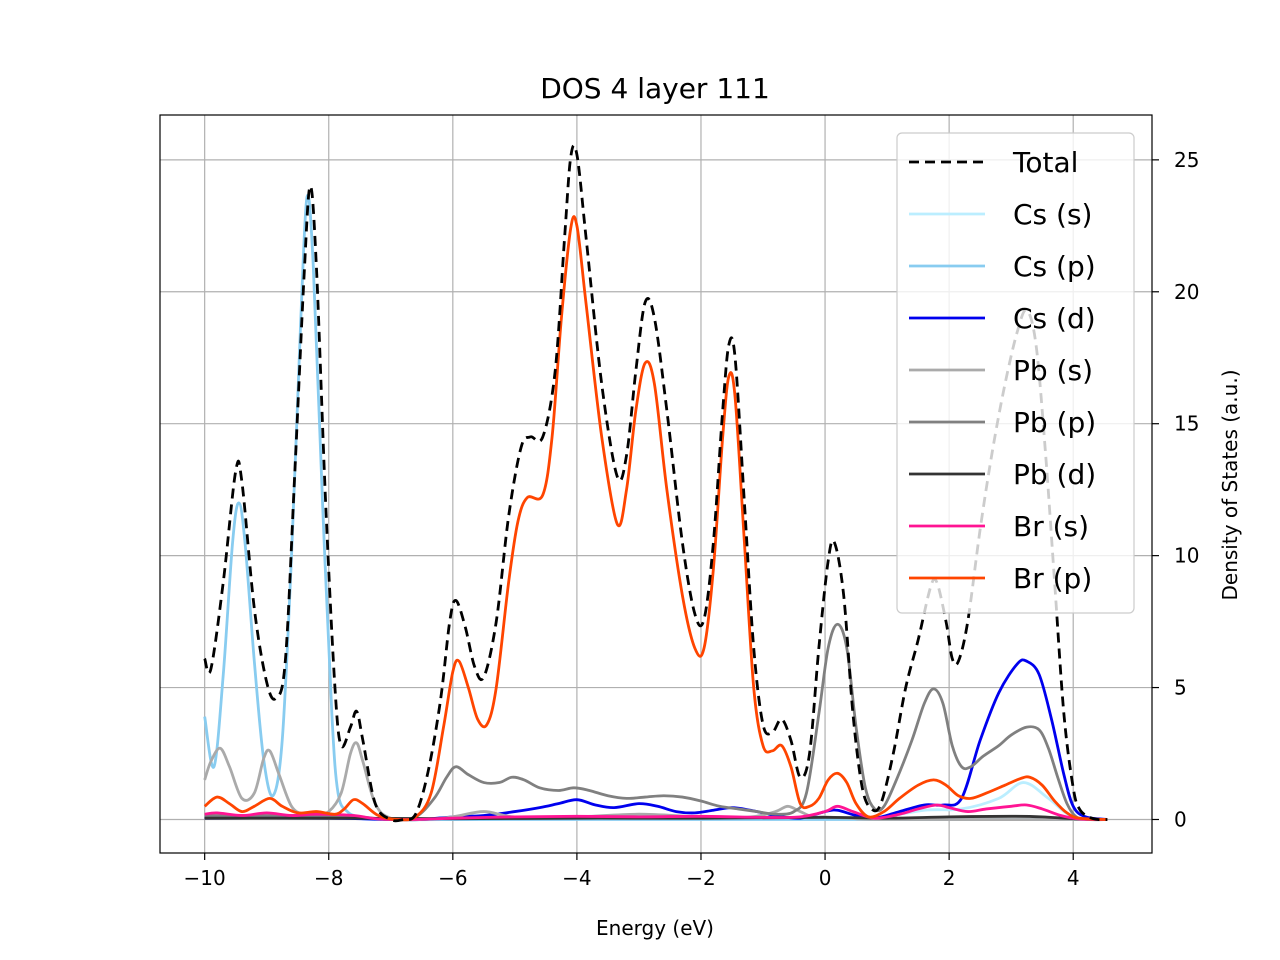  What do you see at coordinates (655, 88) in the screenshot?
I see `chart-title: DOS 4 layer 111` at bounding box center [655, 88].